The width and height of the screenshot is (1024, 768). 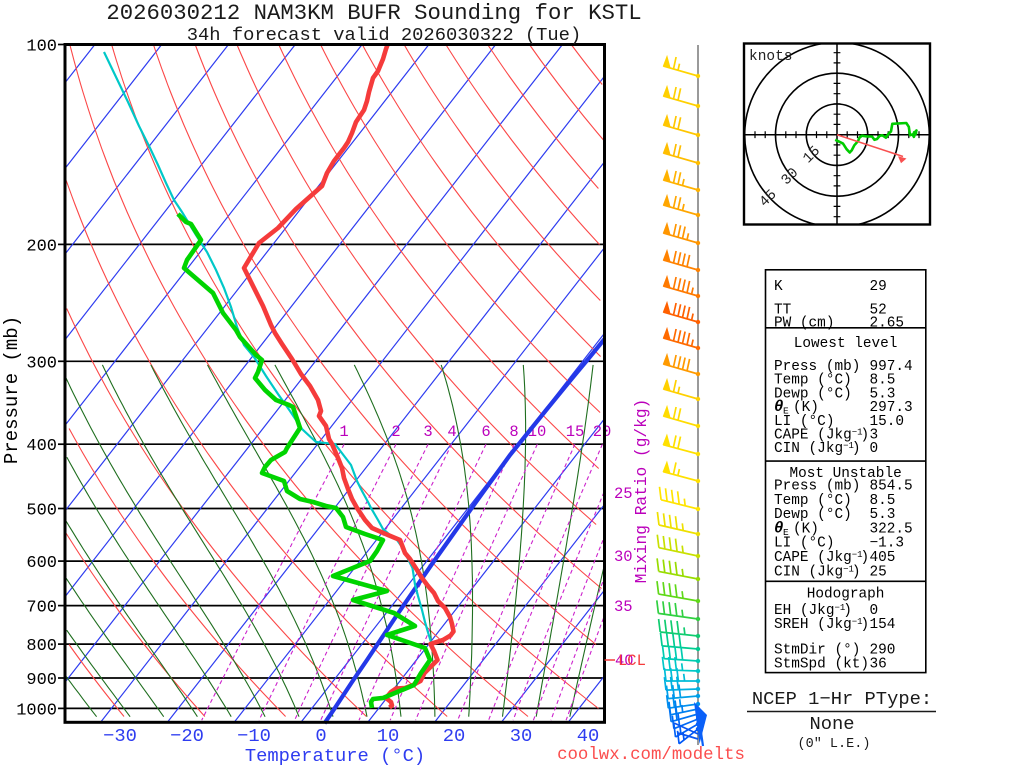 What do you see at coordinates (891, 367) in the screenshot?
I see `svg-text: 997.4` at bounding box center [891, 367].